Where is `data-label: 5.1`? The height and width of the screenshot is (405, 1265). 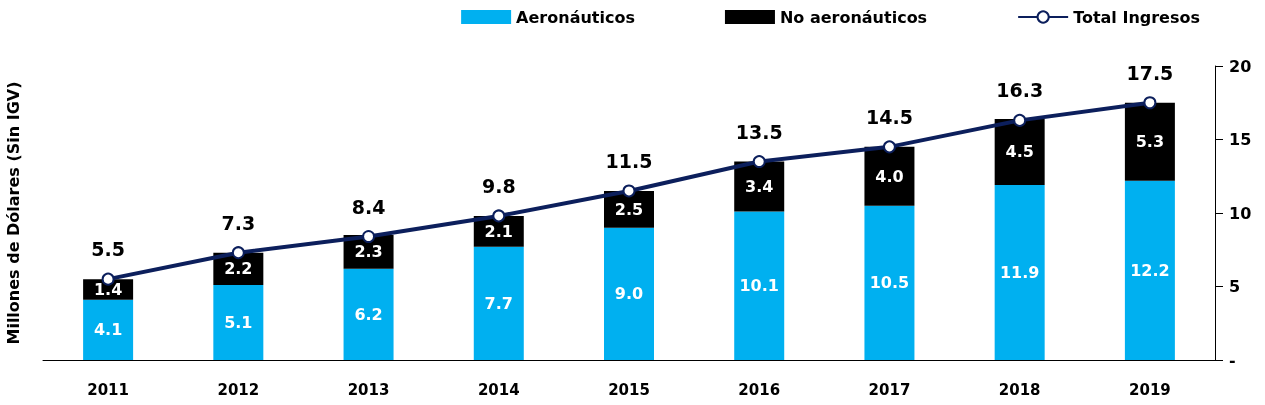
data-label: 5.1 is located at coordinates (238, 323).